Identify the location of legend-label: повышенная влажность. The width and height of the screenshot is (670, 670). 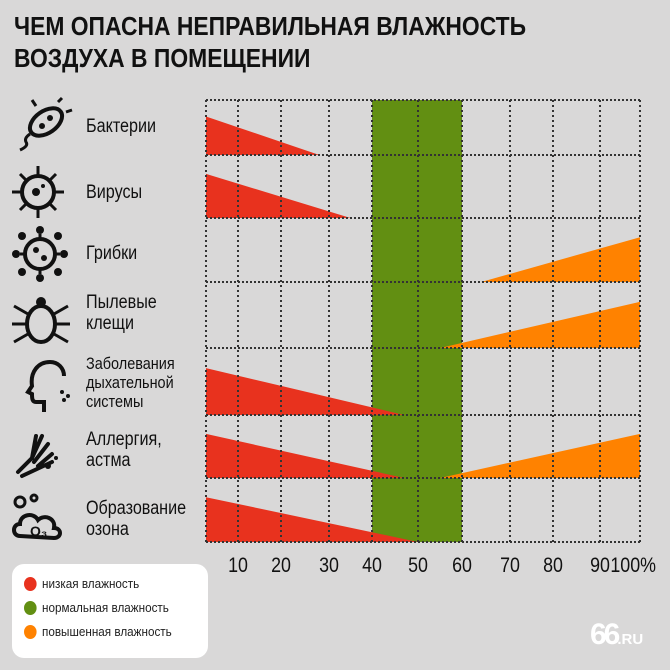
(107, 631).